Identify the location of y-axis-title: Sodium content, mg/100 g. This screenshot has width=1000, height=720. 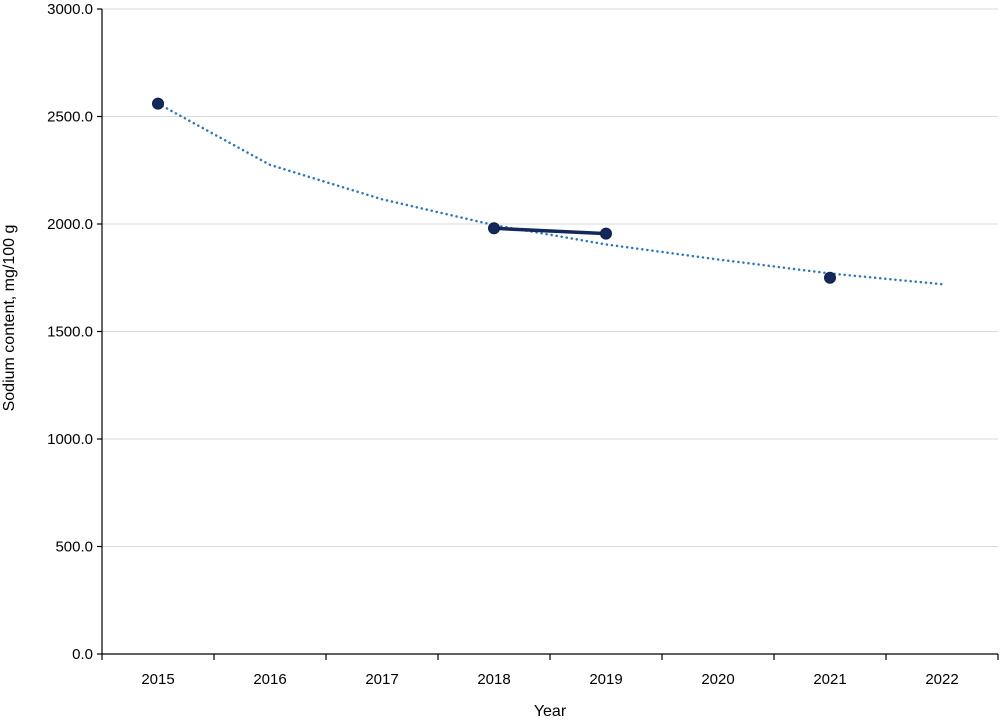
(9, 318).